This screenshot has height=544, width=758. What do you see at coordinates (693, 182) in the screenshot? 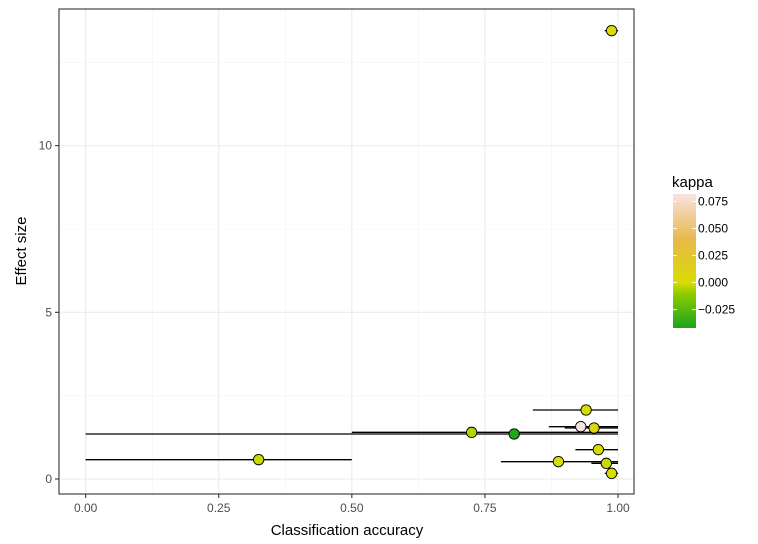
I see `legend-title: kappa` at bounding box center [693, 182].